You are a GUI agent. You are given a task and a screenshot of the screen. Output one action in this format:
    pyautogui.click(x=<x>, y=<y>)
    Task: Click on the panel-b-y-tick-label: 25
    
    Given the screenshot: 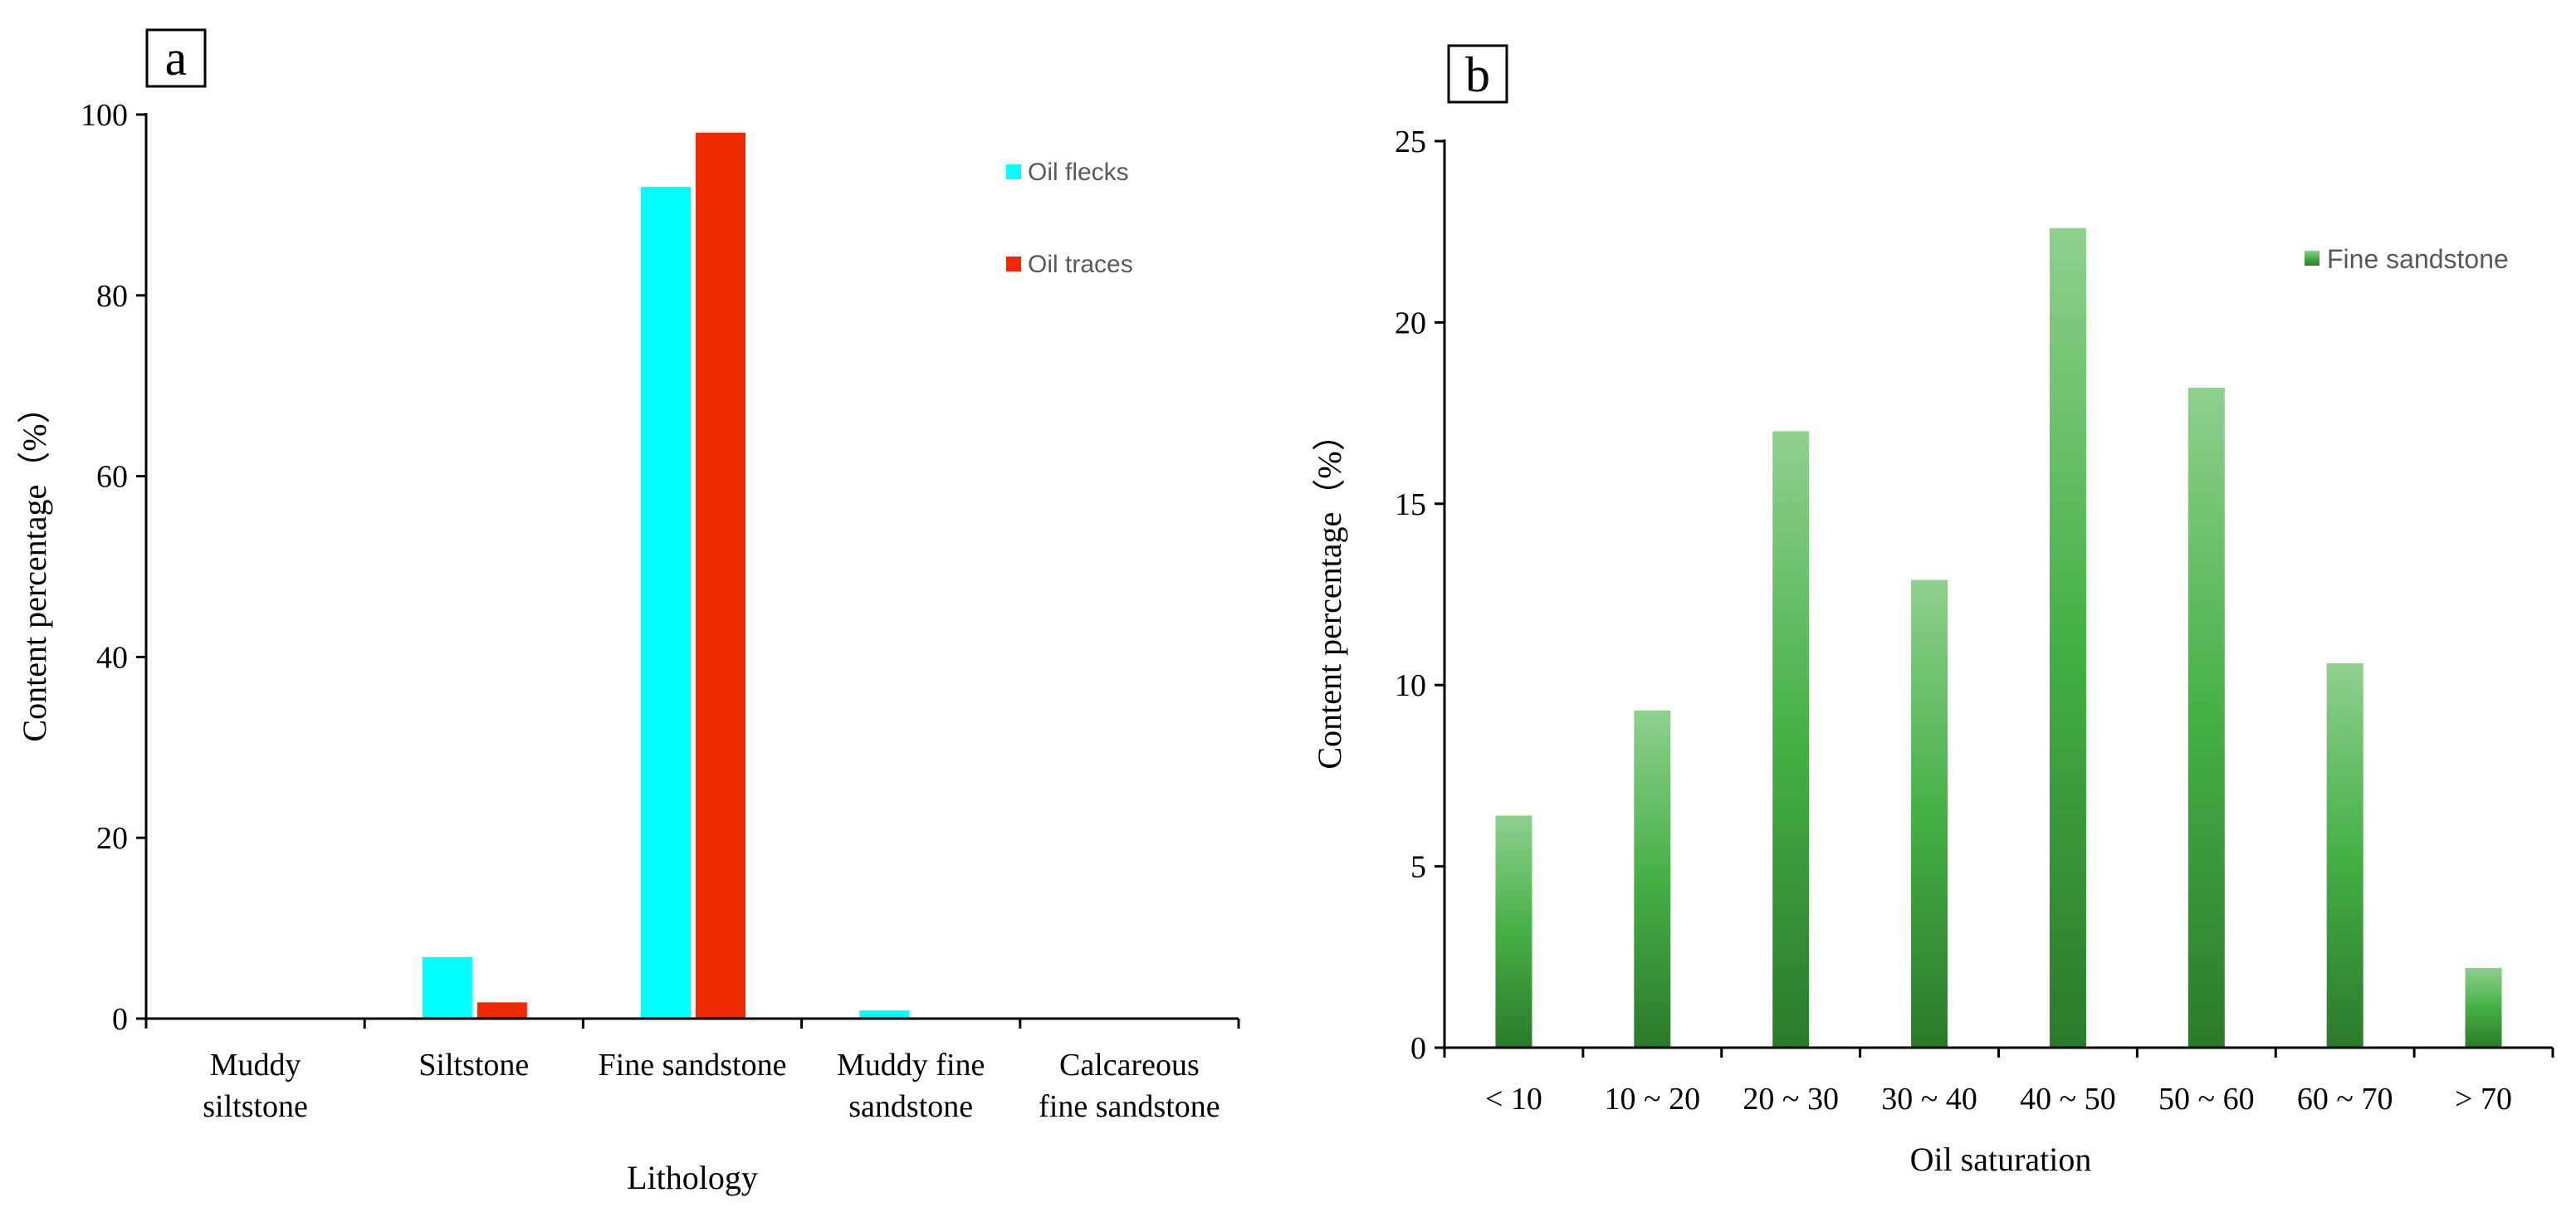 What is the action you would take?
    pyautogui.click(x=1410, y=142)
    